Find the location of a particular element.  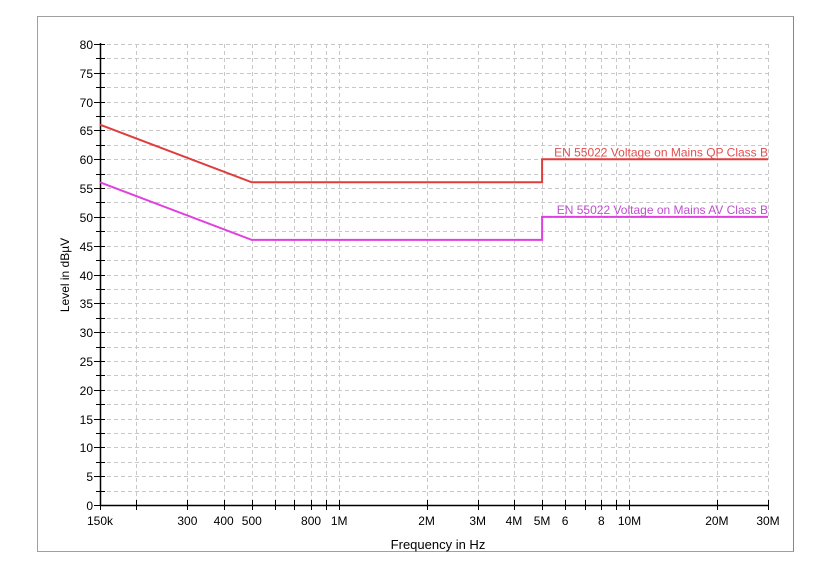

y-tick-label: 15 is located at coordinates (87, 420).